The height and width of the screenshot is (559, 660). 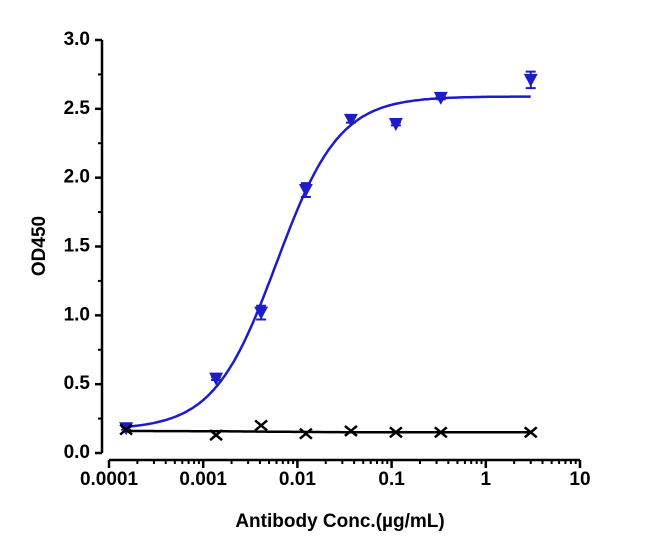 I want to click on x-tick-label: 0.1, so click(x=391, y=479).